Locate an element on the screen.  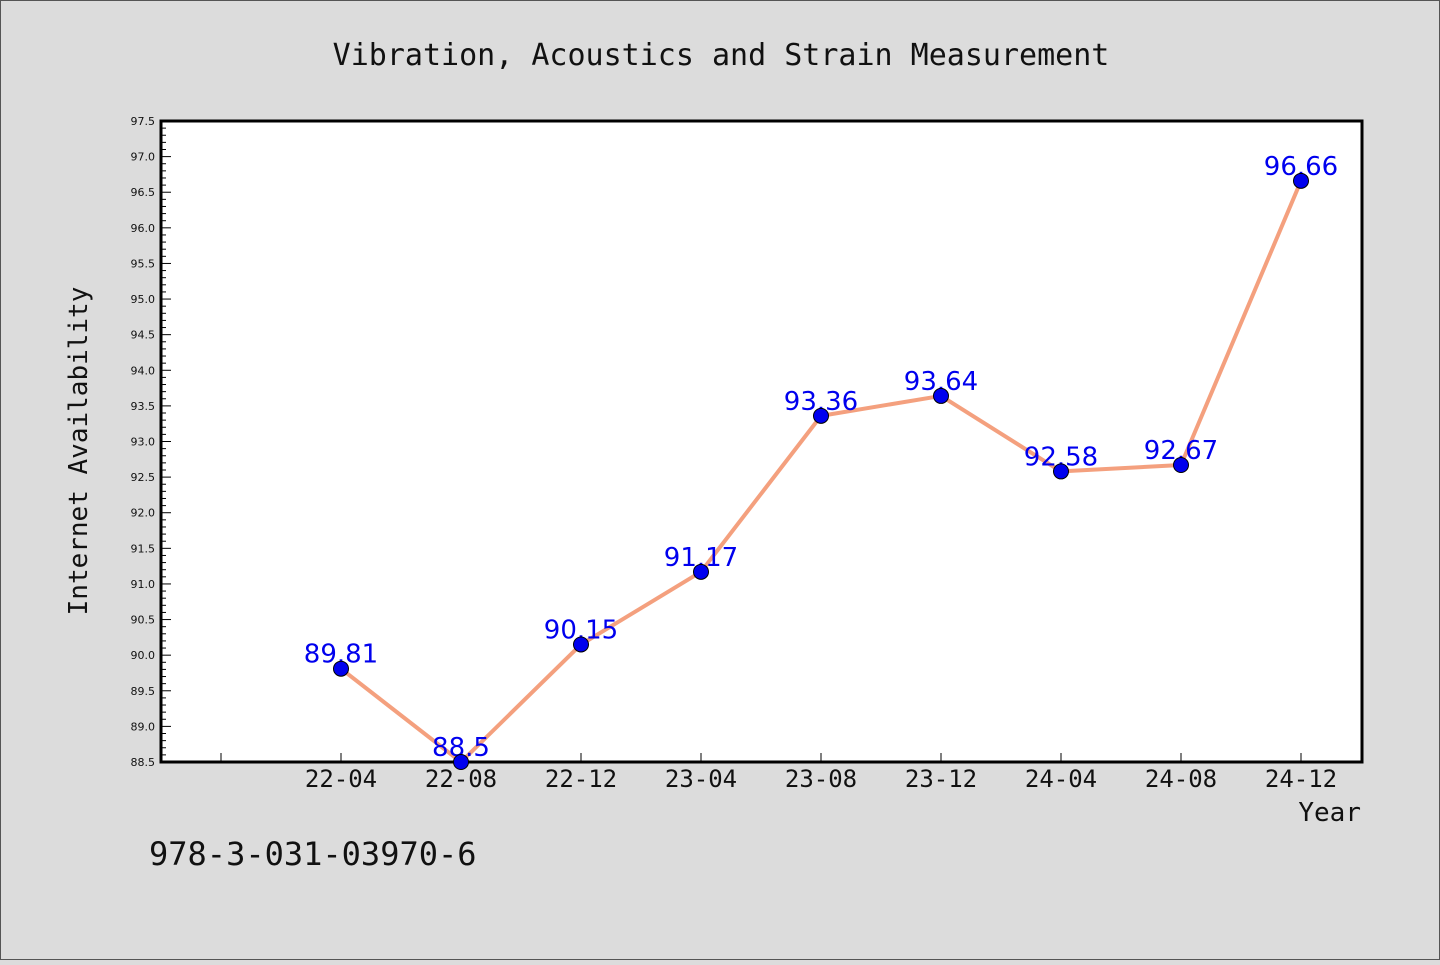
y-tick-label: 90.5 is located at coordinates (143, 620).